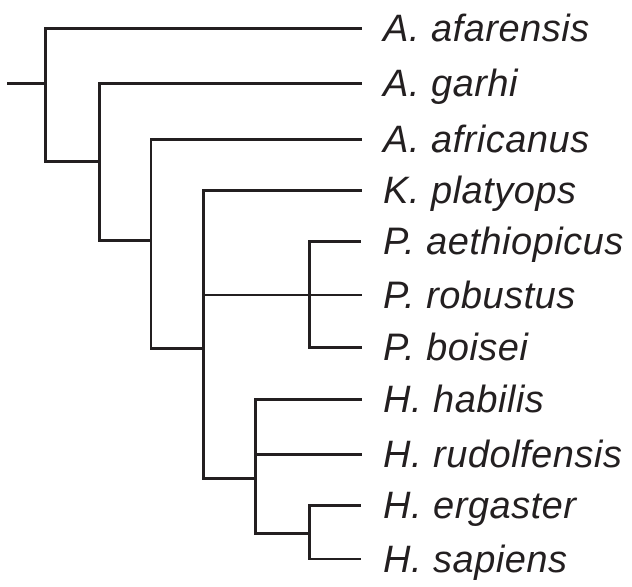  I want to click on taxon-label-a-africanus: A. africanus, so click(486, 140).